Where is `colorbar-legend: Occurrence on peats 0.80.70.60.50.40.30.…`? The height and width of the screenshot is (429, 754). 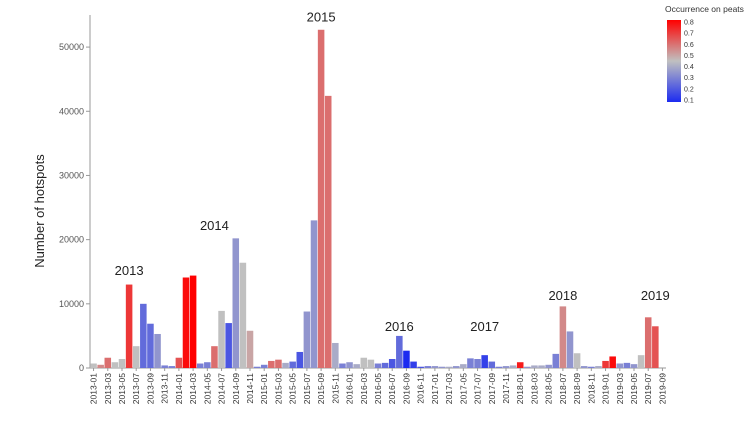 colorbar-legend: Occurrence on peats 0.80.70.60.50.40.30.… is located at coordinates (704, 54).